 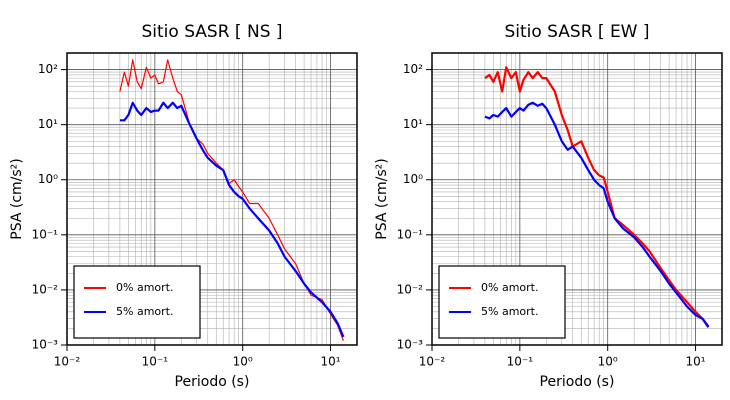 I want to click on chart-title: Sitio SASR [ NS ], so click(x=211, y=32).